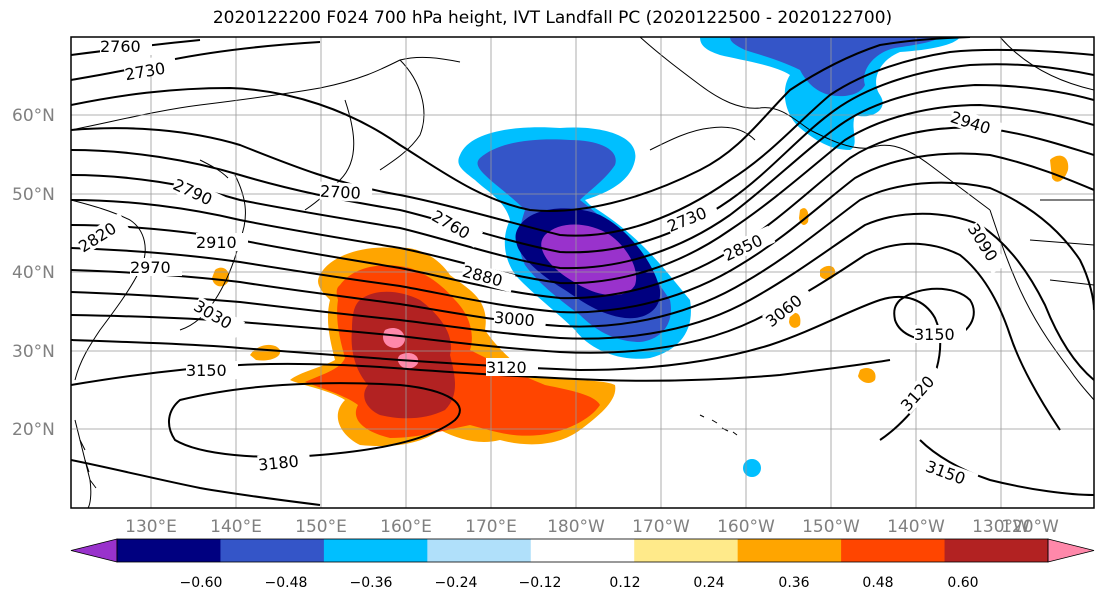 Image resolution: width=1105 pixels, height=601 pixels. Describe the element at coordinates (831, 527) in the screenshot. I see `lon-label: 150°W` at that location.